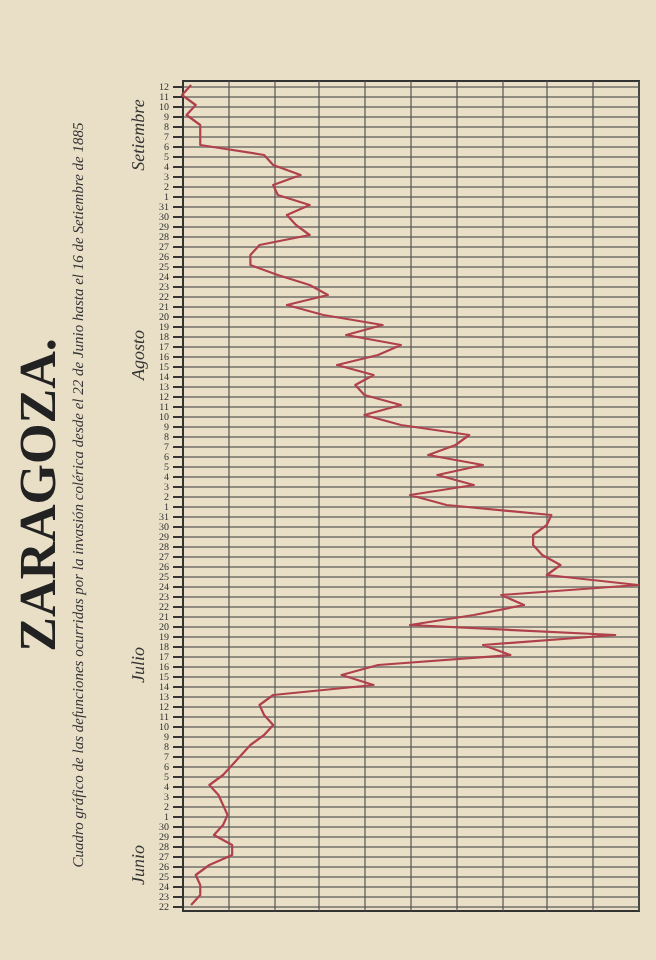  Describe the element at coordinates (138, 864) in the screenshot. I see `text: Junio` at that location.